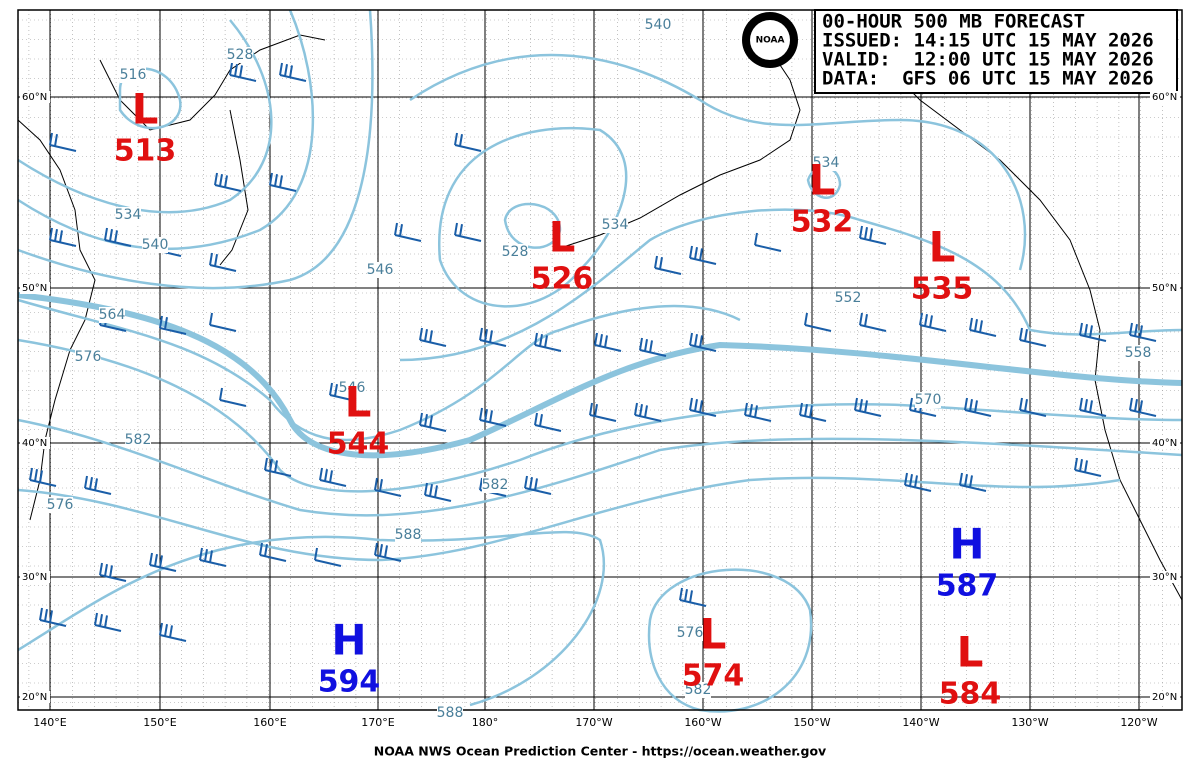 The height and width of the screenshot is (768, 1200). I want to click on center-value: 587, so click(967, 586).